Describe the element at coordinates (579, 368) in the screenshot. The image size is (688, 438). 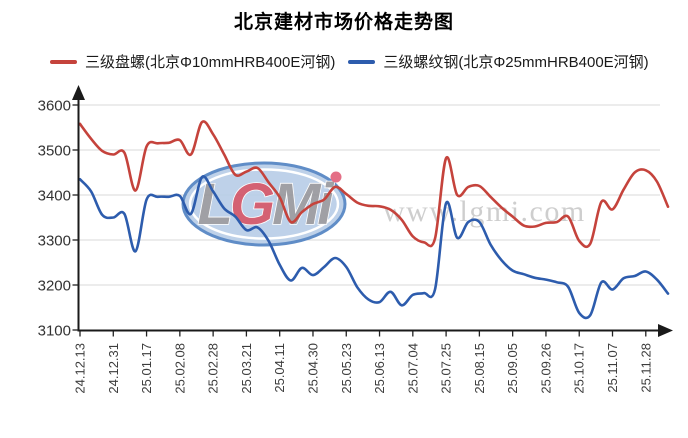
I see `x-axis-label: 25.10.17` at that location.